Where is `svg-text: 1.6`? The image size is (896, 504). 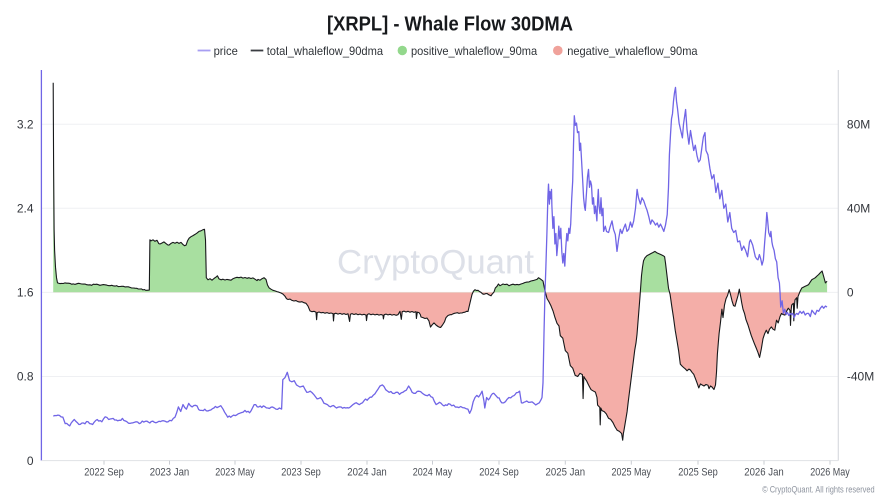
svg-text: 1.6 is located at coordinates (25, 293).